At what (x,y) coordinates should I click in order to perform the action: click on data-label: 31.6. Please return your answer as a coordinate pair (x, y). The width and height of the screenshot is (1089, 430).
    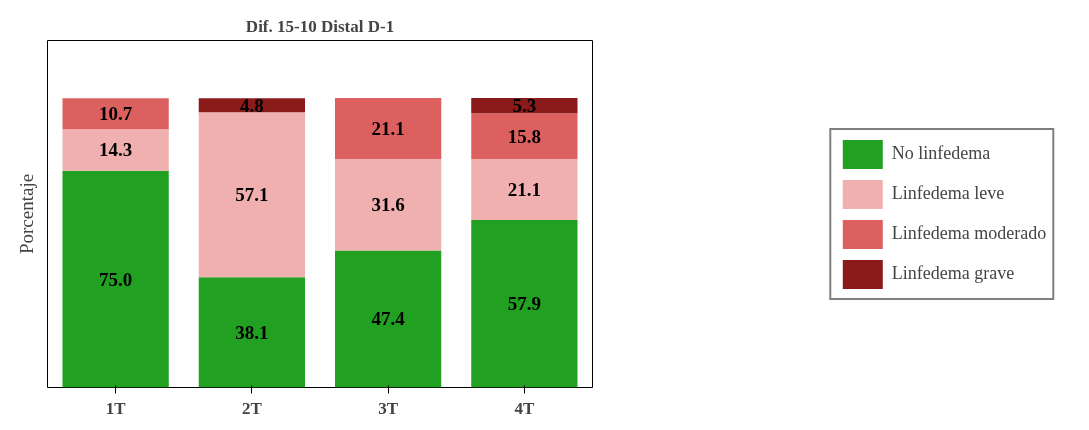
    Looking at the image, I should click on (388, 205).